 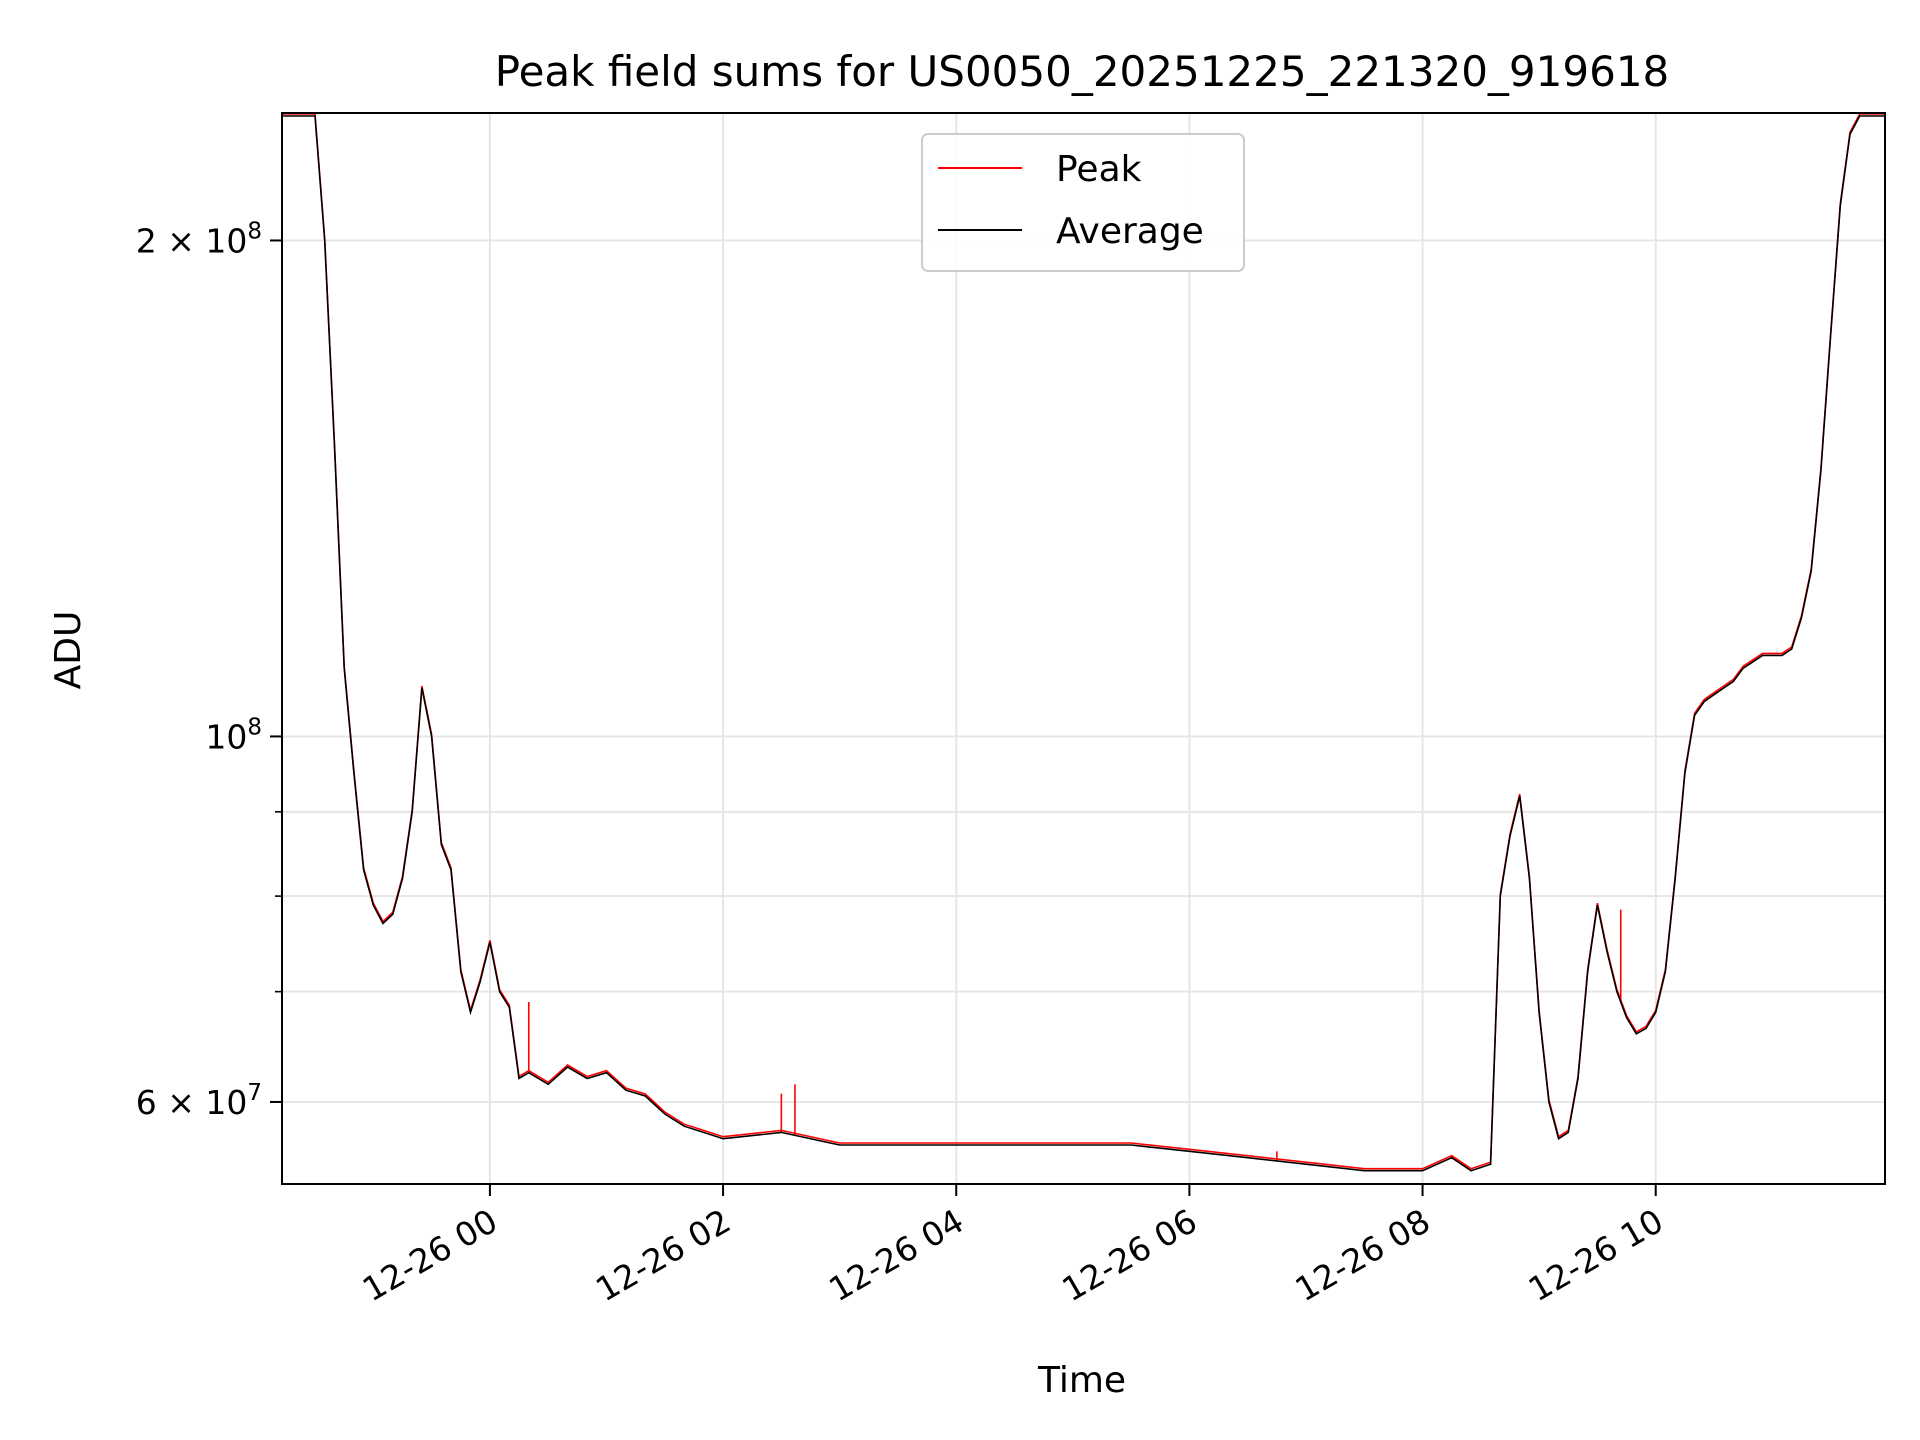 I want to click on legend: Peak Average, so click(x=1083, y=202).